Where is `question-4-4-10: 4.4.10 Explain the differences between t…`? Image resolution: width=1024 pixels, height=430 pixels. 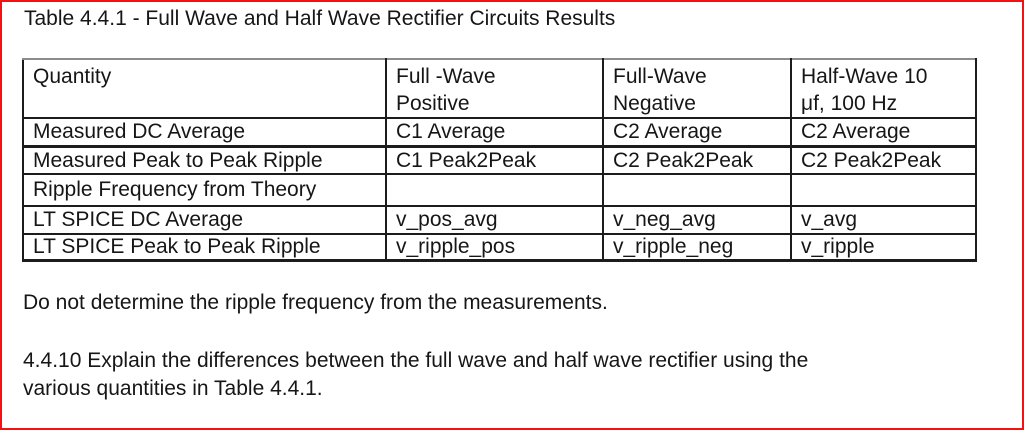 question-4-4-10: 4.4.10 Explain the differences between t… is located at coordinates (415, 375).